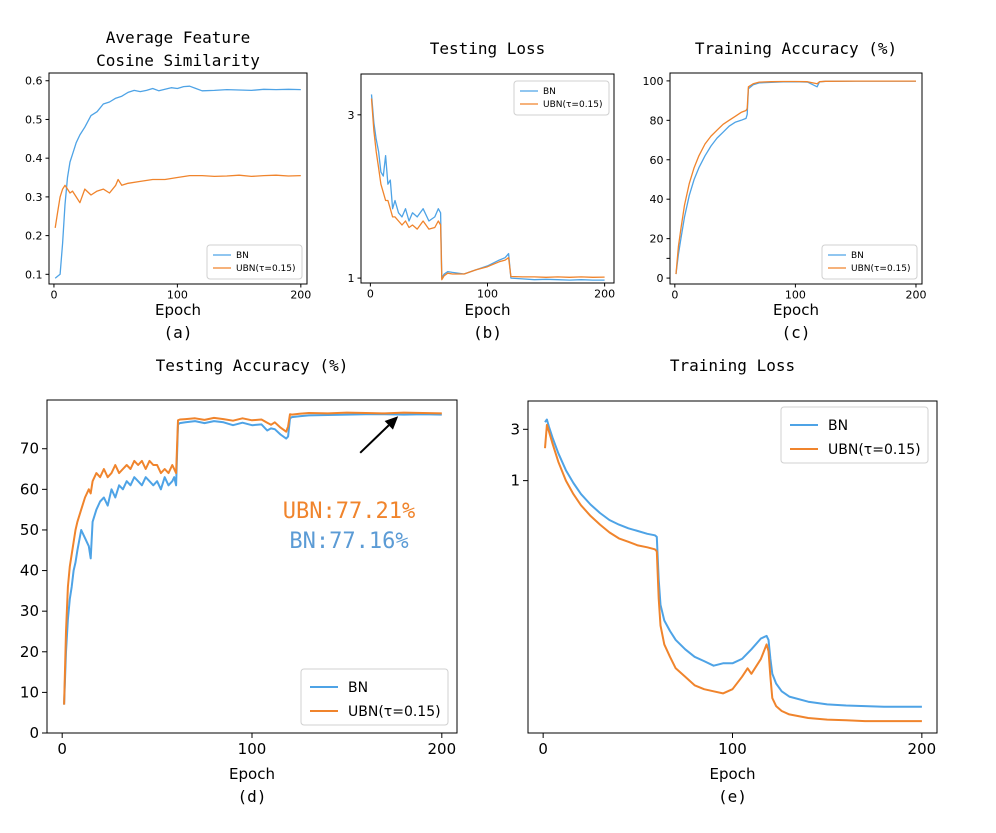 This screenshot has height=833, width=996. Describe the element at coordinates (29, 449) in the screenshot. I see `y-tick-label: 70` at that location.